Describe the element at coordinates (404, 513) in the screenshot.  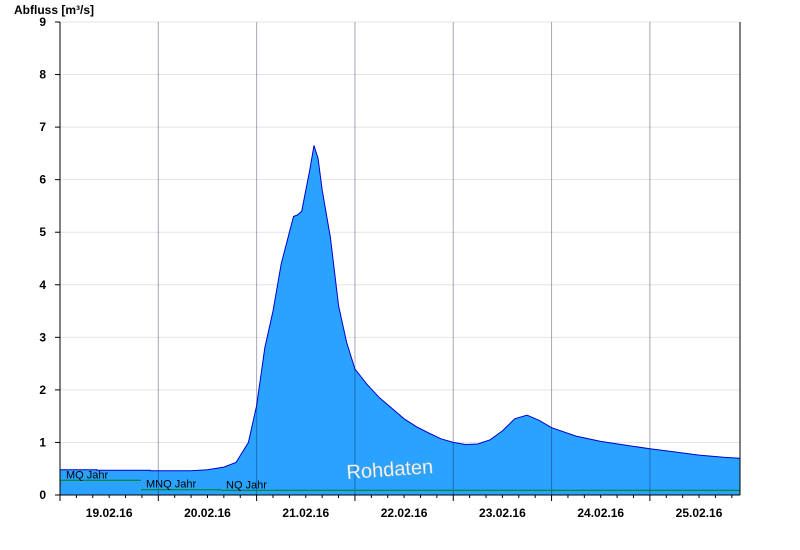
I see `x-tick-label-3: 22.02.16` at that location.